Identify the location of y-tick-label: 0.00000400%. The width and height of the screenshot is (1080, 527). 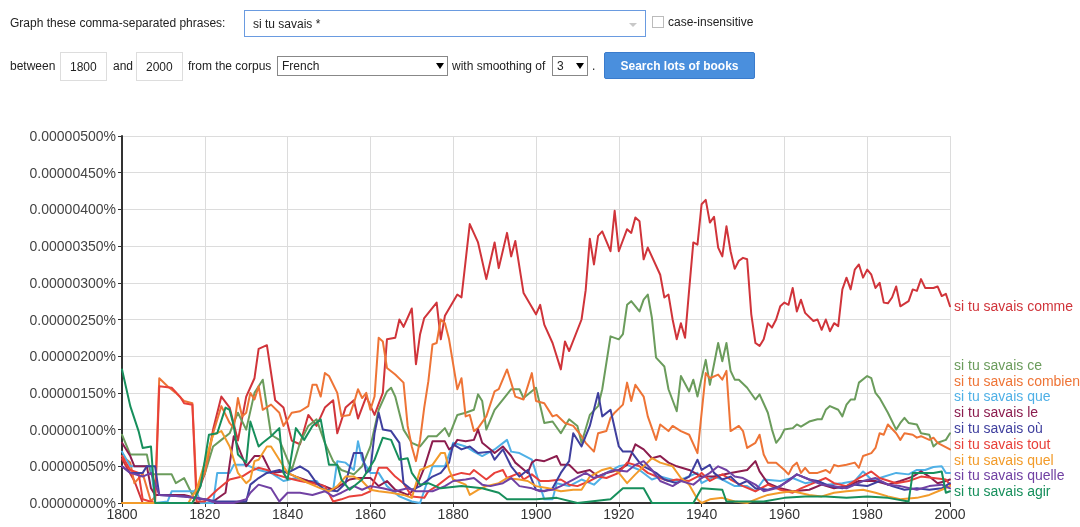
(72, 209).